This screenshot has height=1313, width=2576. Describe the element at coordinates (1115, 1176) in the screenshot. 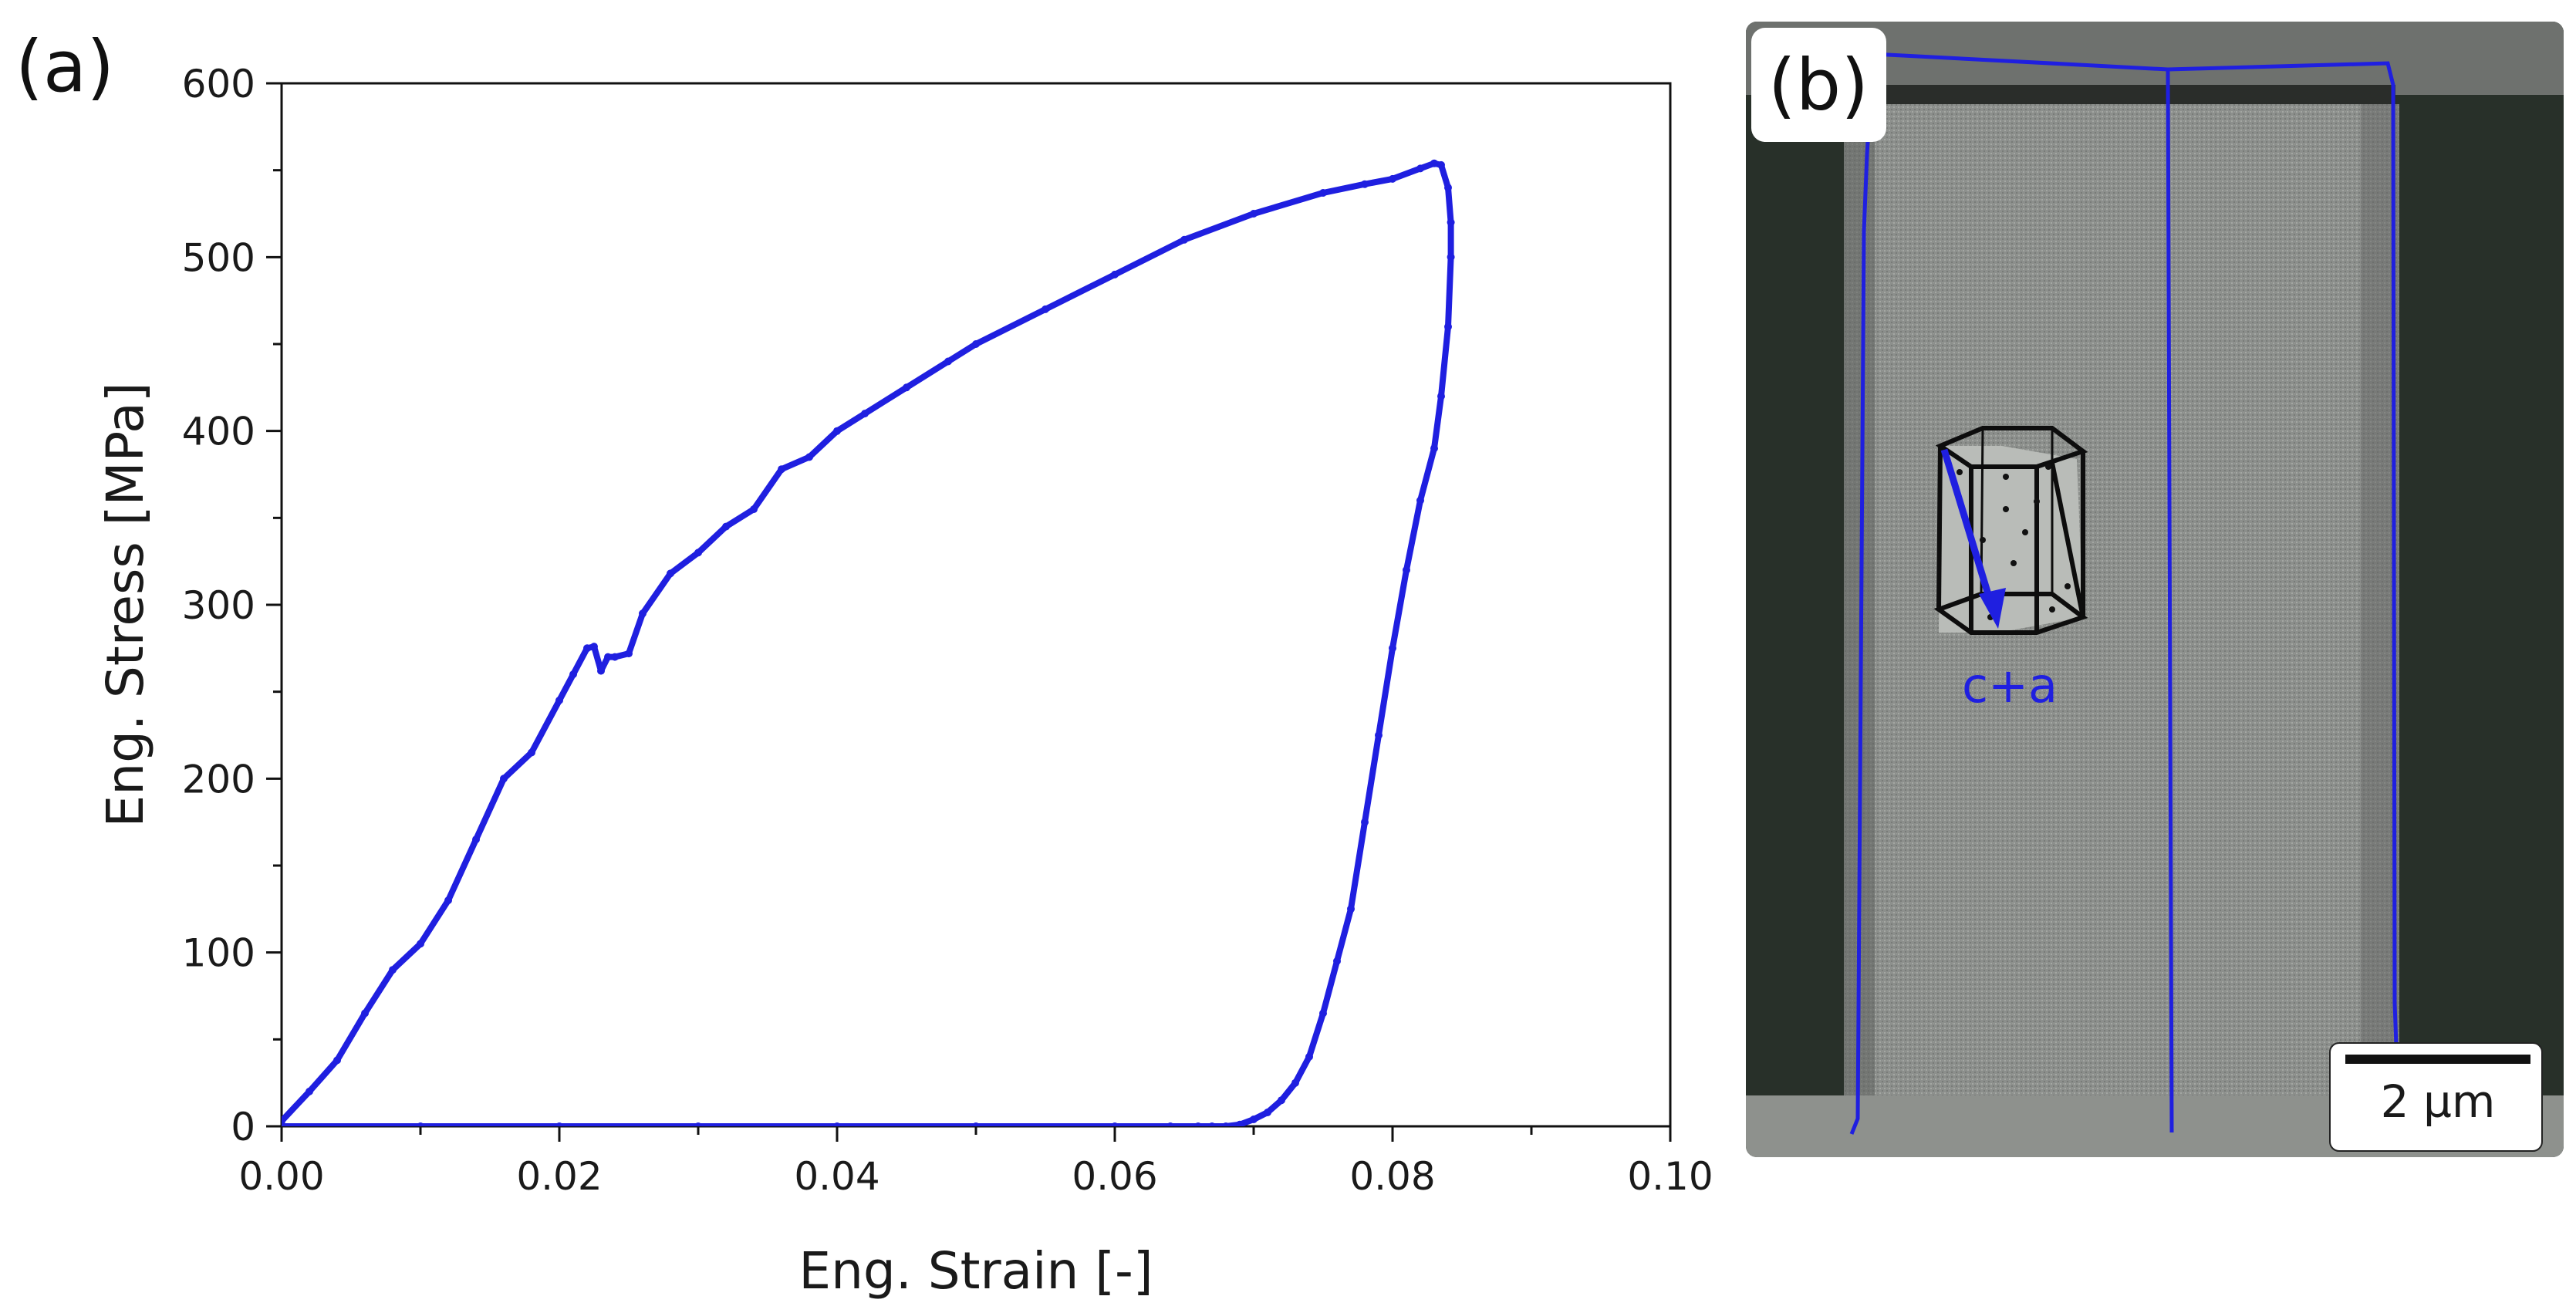

I see `x-tick-label-0.06: 0.06` at that location.